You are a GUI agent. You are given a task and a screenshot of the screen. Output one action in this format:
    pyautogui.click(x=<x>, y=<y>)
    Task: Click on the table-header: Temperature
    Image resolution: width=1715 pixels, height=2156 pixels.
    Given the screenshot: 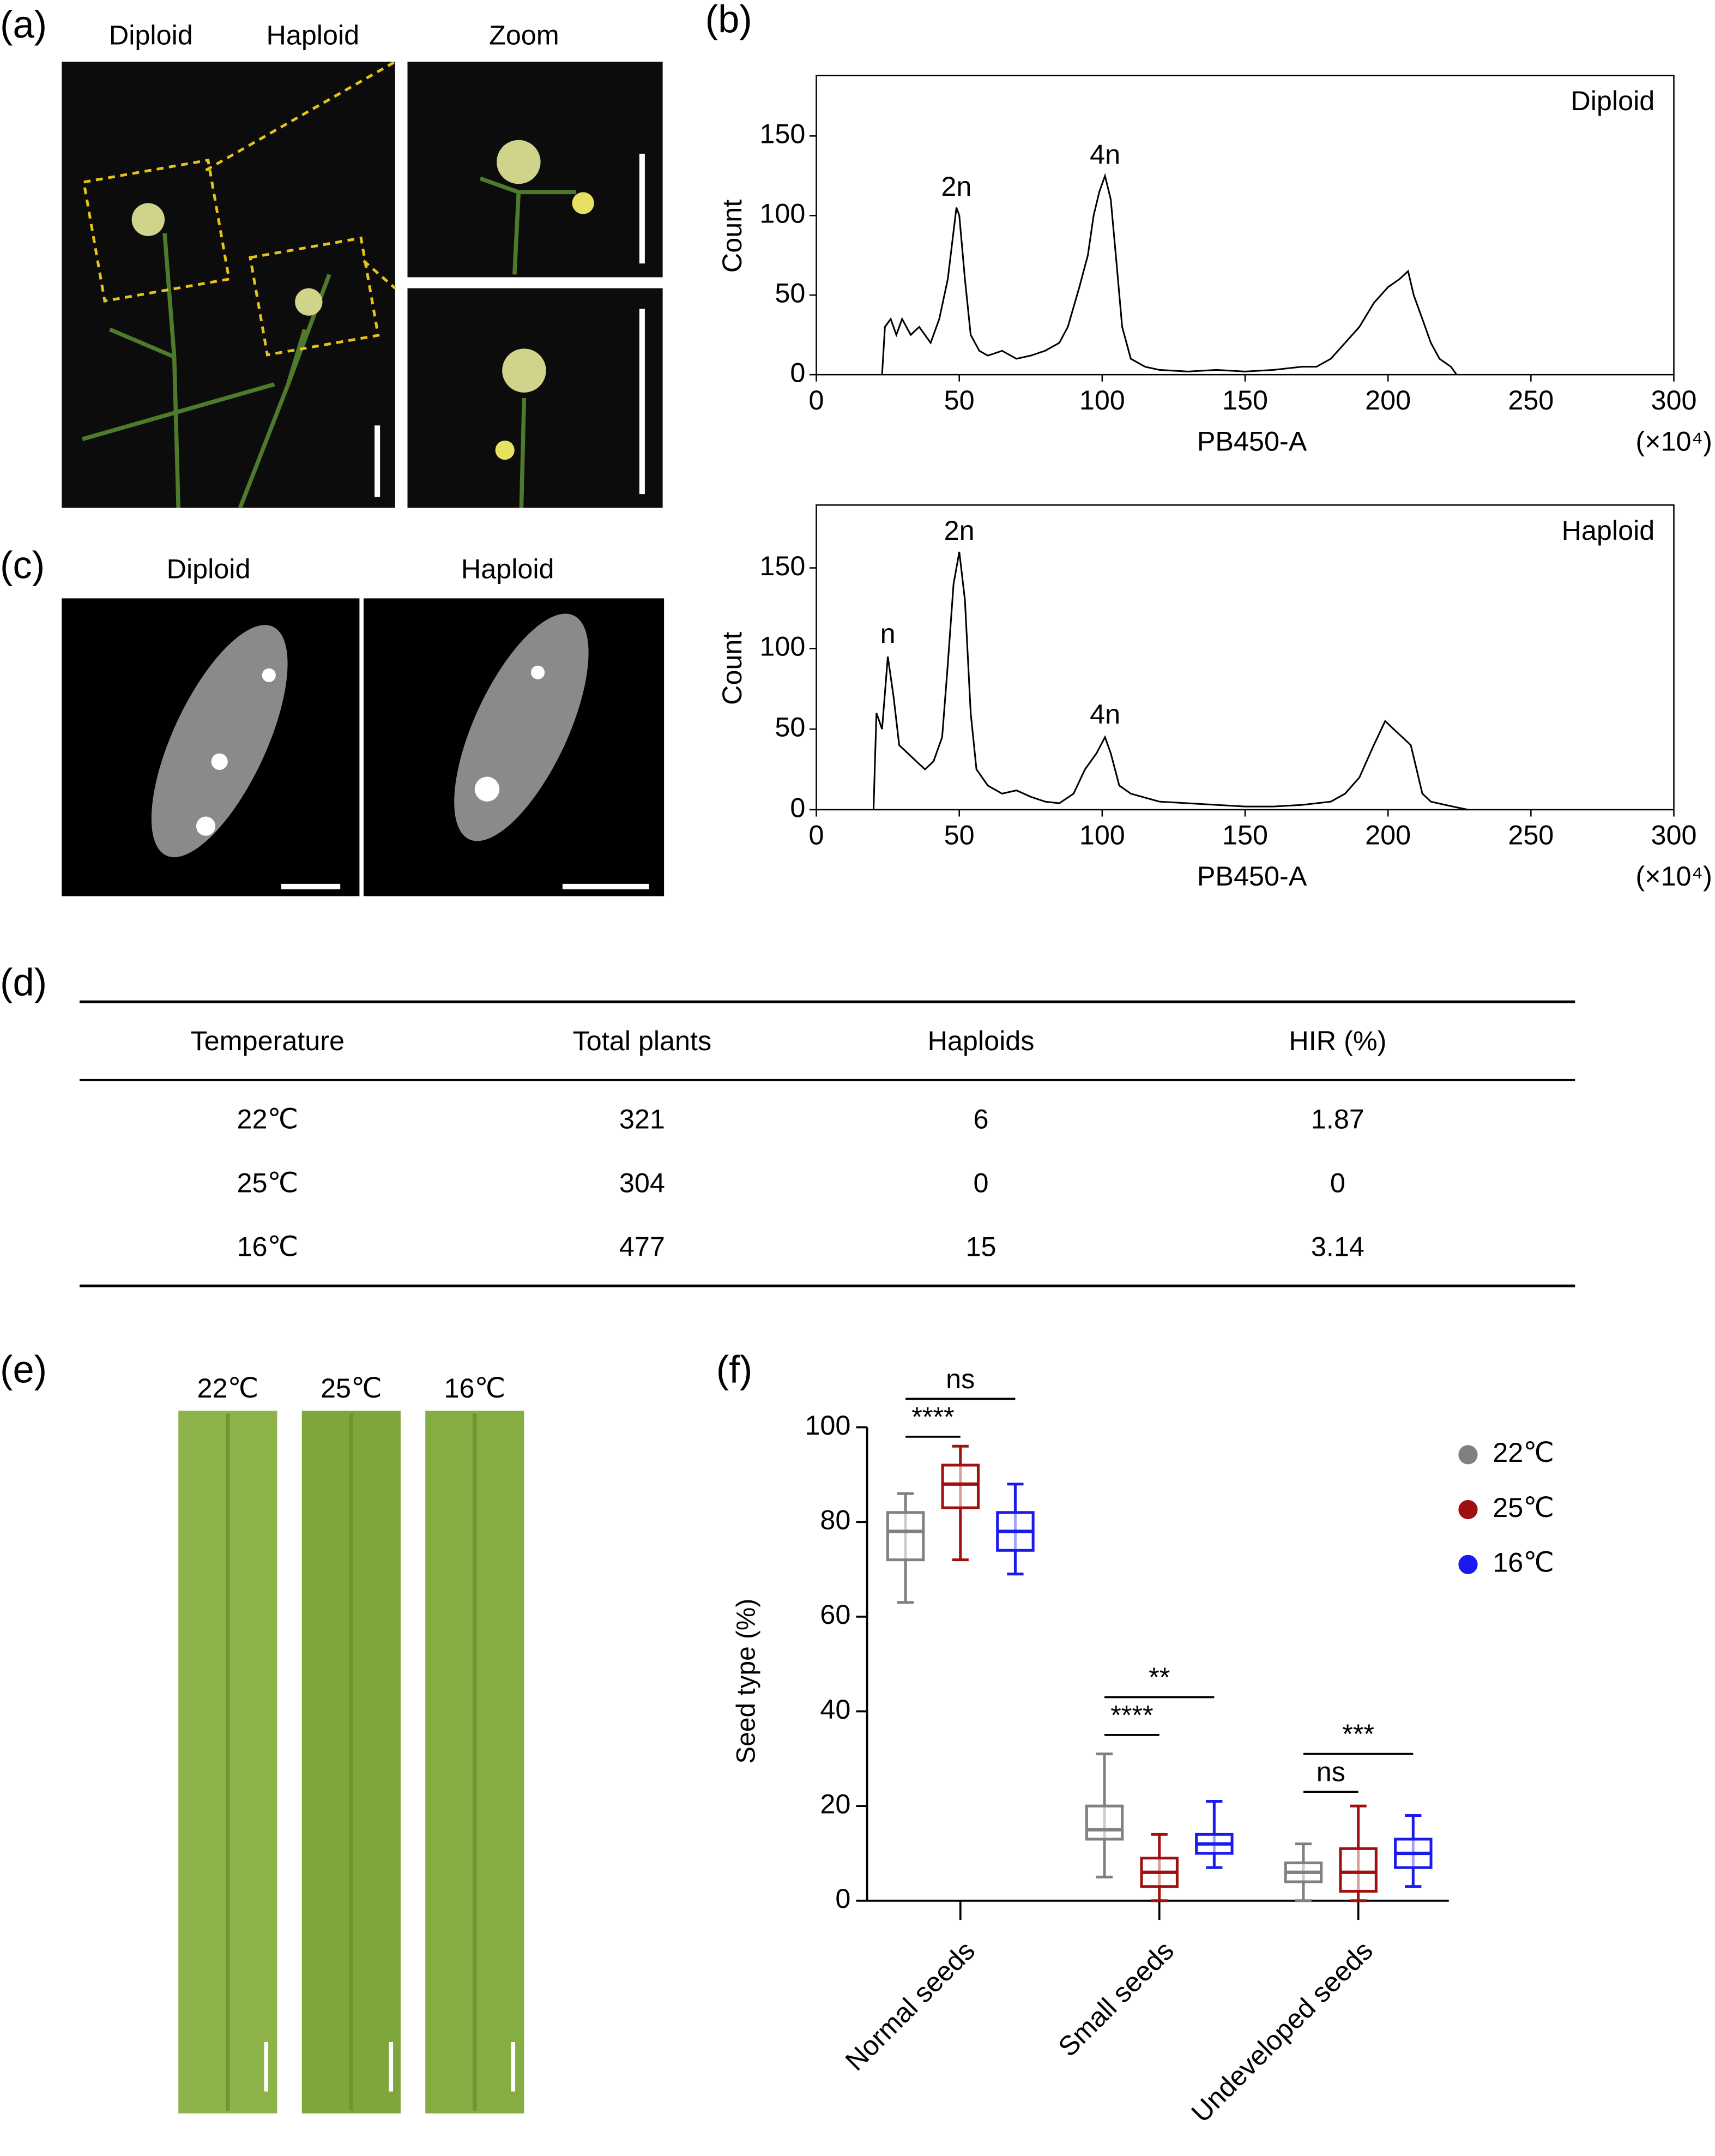 What is the action you would take?
    pyautogui.click(x=268, y=1040)
    